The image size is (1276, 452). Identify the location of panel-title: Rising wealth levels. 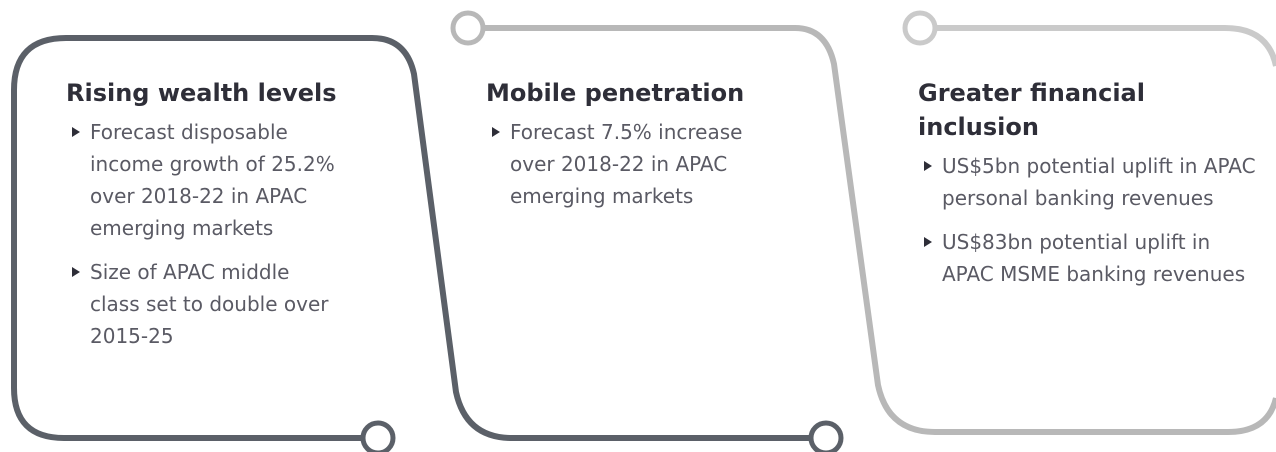
(201, 93).